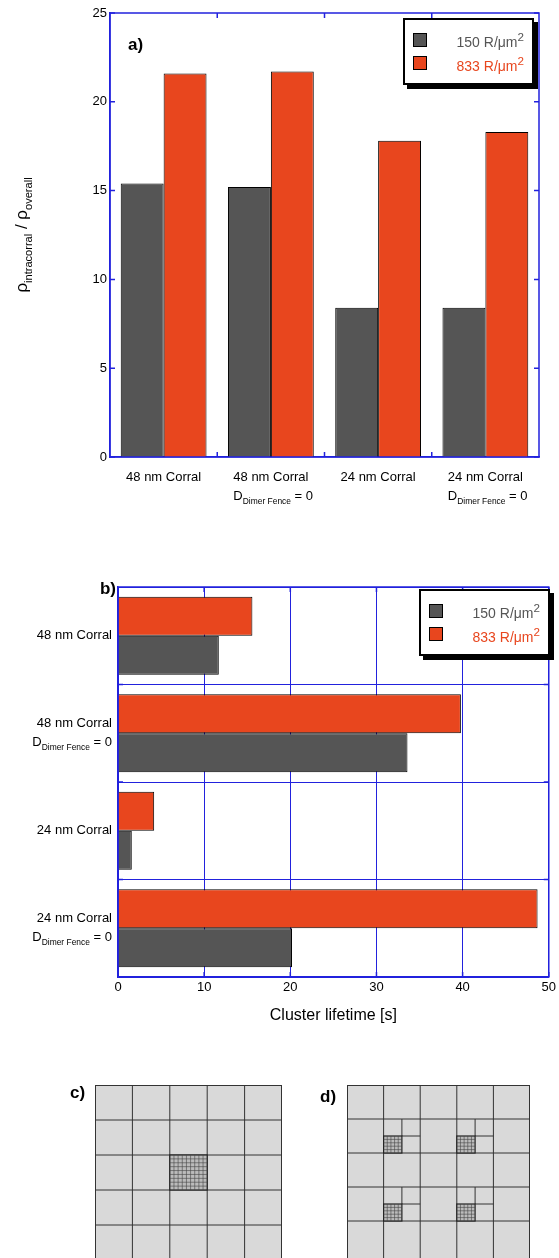 The image size is (559, 1258). I want to click on y-tick-label: 25, so click(99, 12).